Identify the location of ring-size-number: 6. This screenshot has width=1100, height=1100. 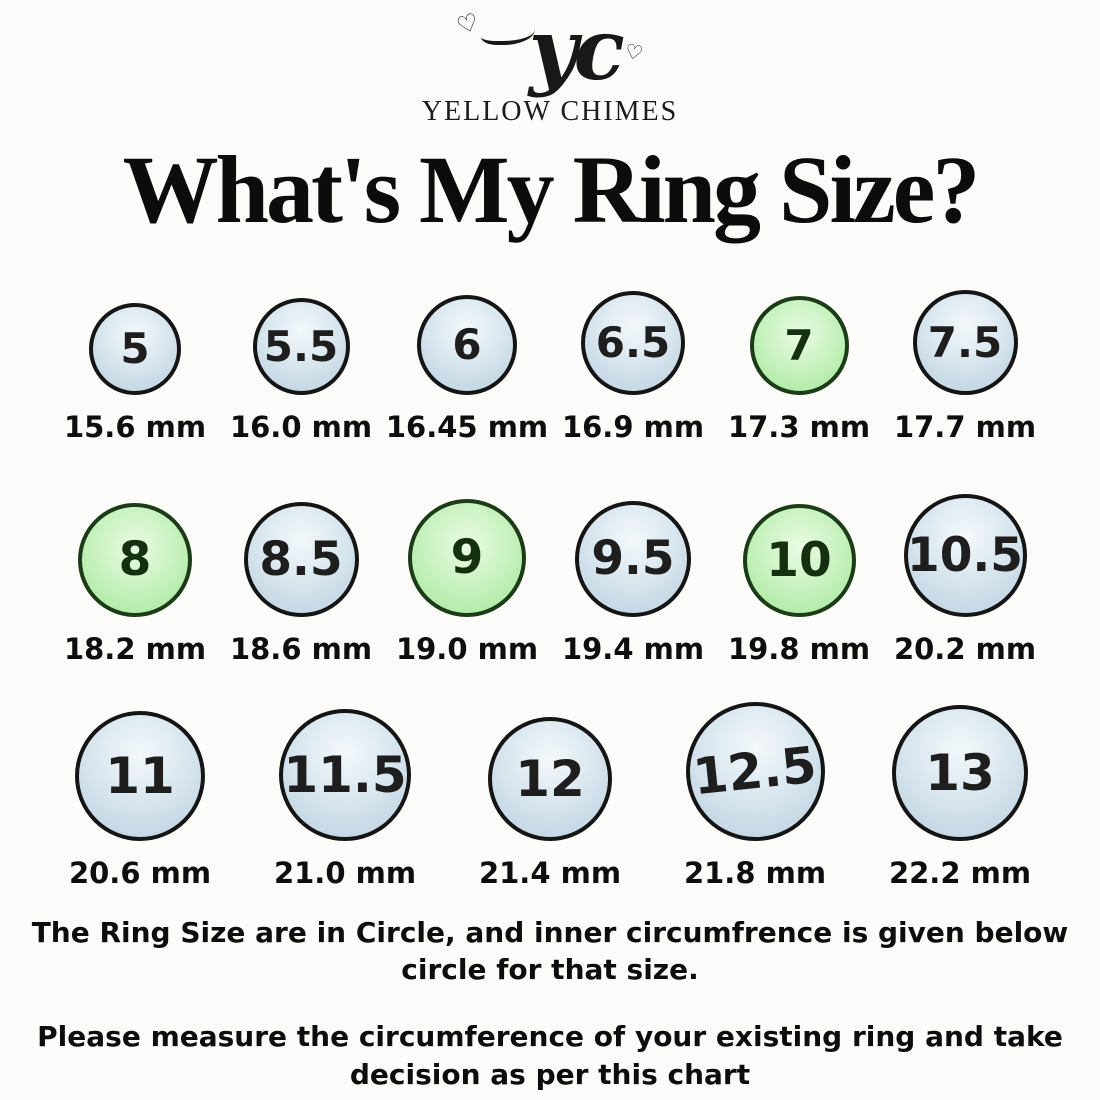
(467, 345).